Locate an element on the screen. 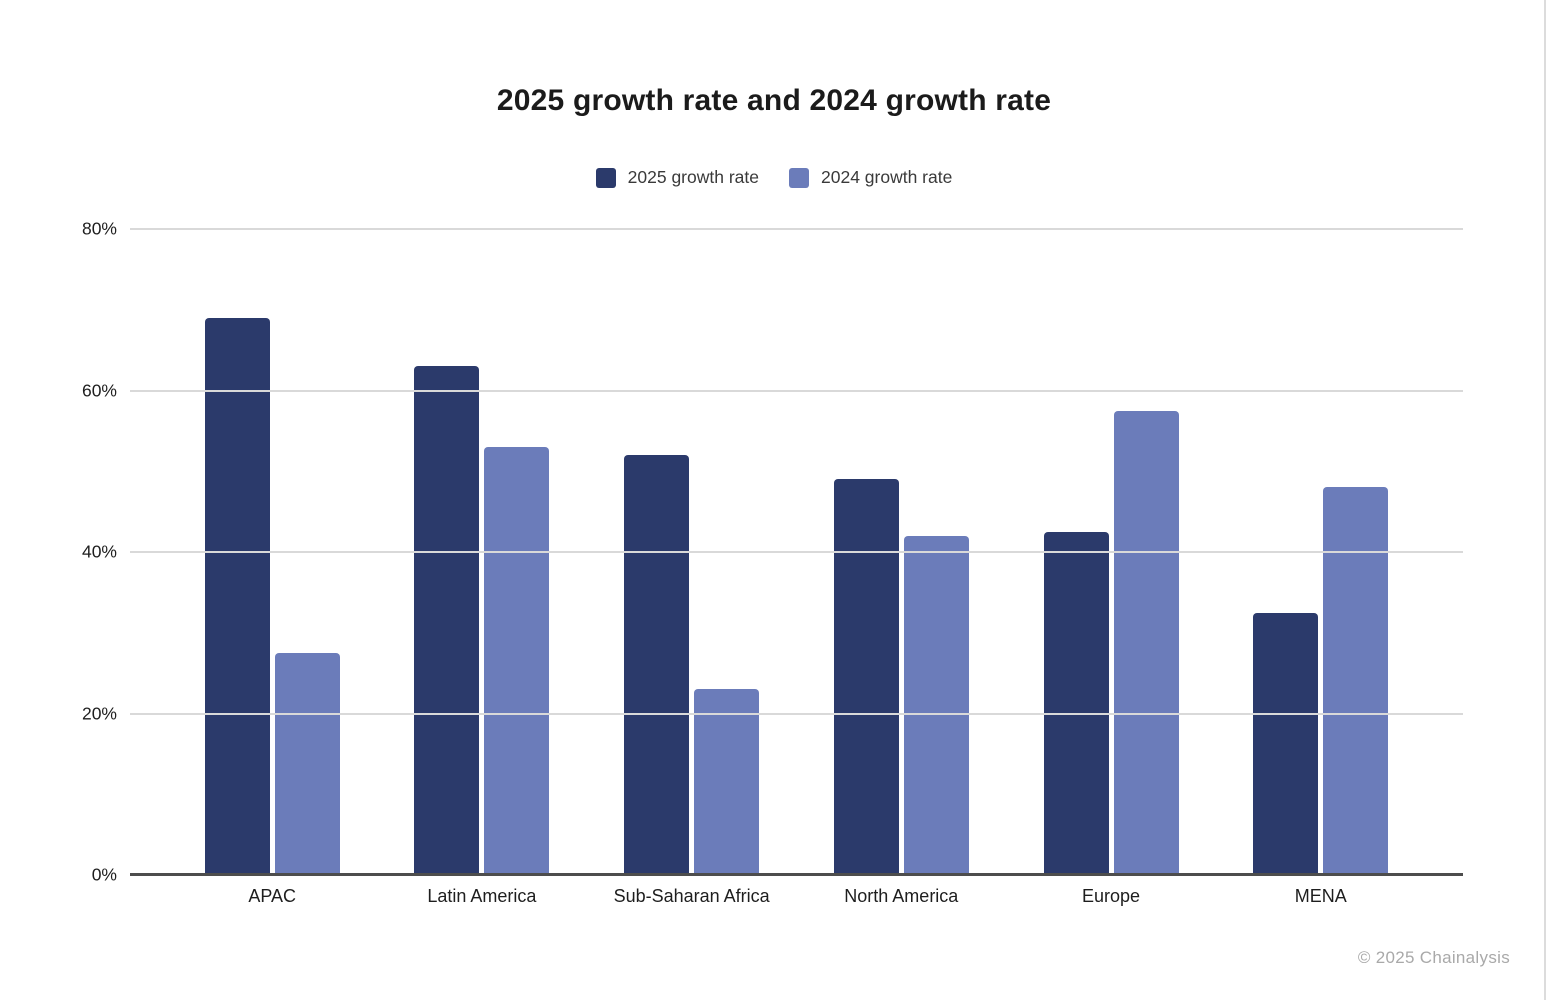 This screenshot has height=1000, width=1548. bar-2025-growth-rate-north-america is located at coordinates (866, 677).